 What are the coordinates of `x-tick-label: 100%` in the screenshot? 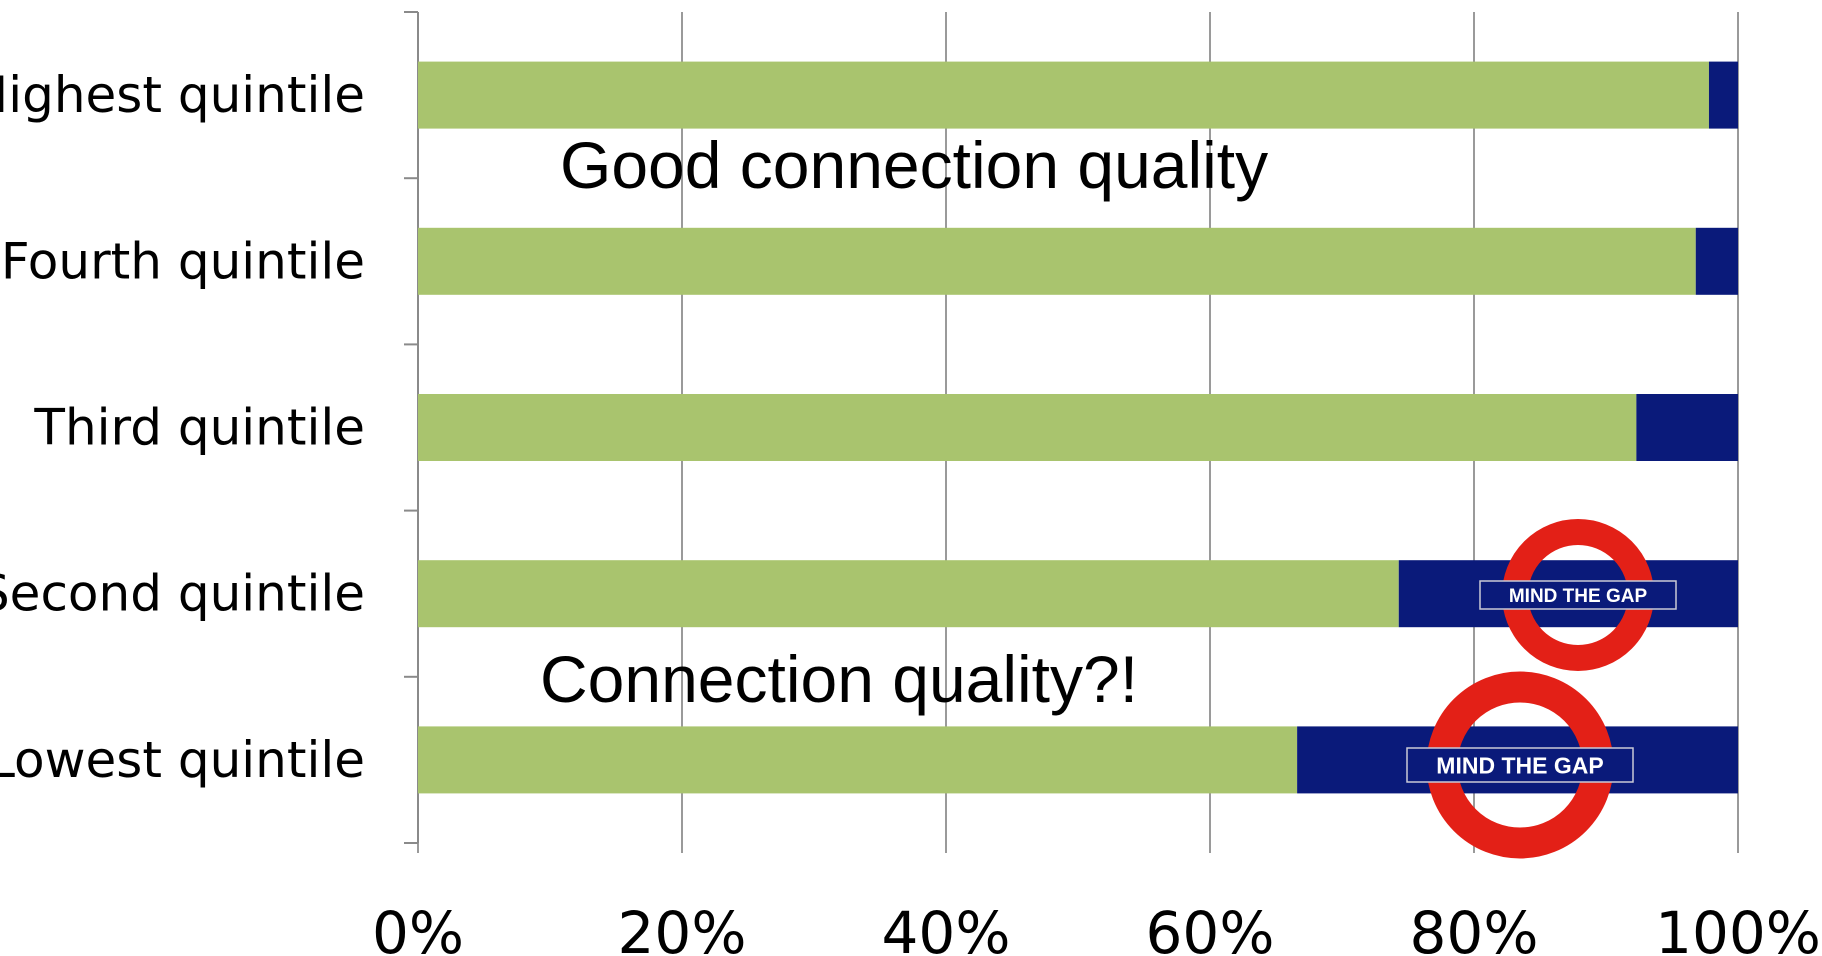 It's located at (1738, 927).